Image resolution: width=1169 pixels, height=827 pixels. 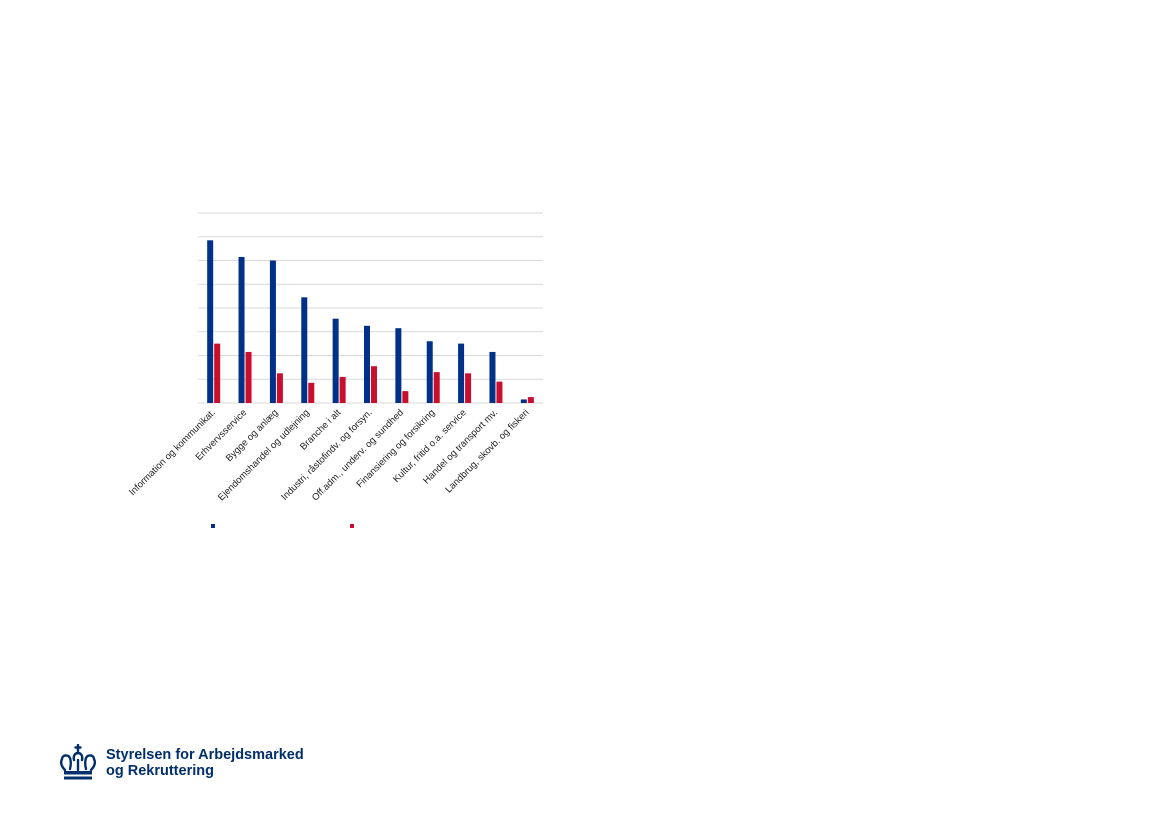 I want to click on legend, so click(x=282, y=526).